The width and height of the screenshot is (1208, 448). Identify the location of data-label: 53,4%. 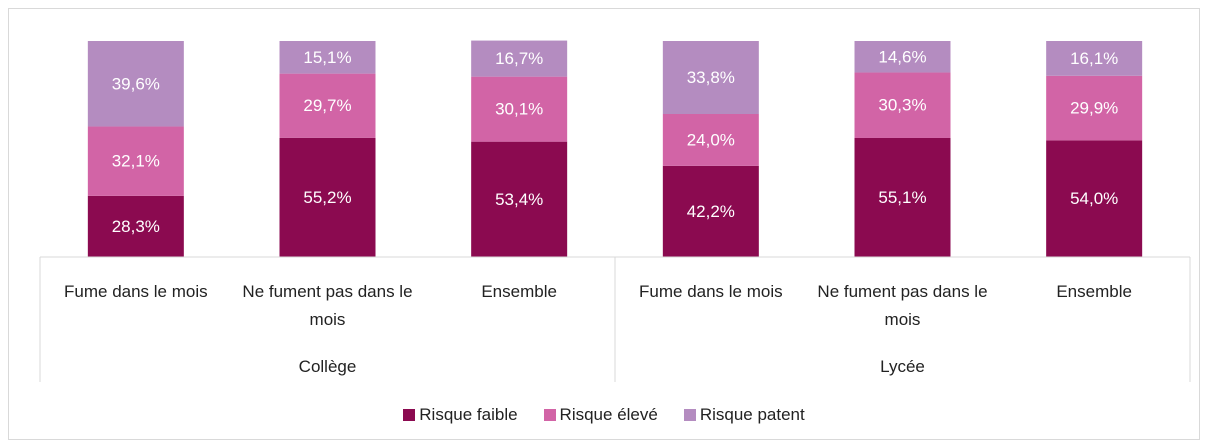
(519, 199).